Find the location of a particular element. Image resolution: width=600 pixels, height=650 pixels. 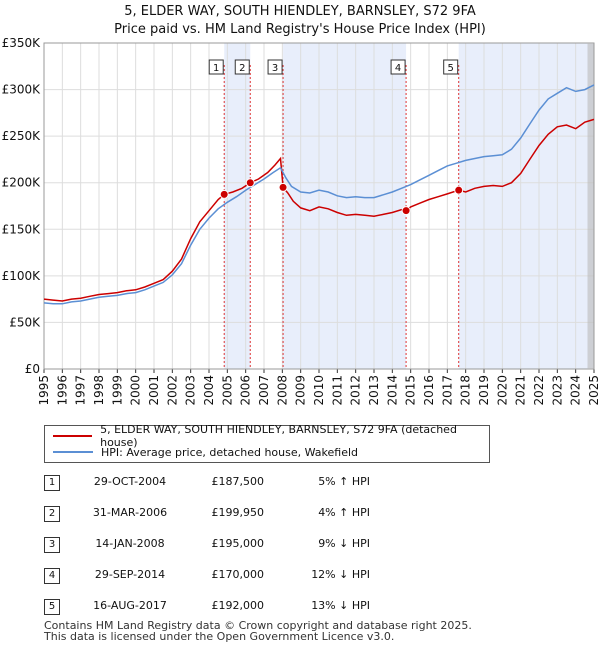

sale-hpi-diff: 9% ↓ HPI is located at coordinates (344, 543).